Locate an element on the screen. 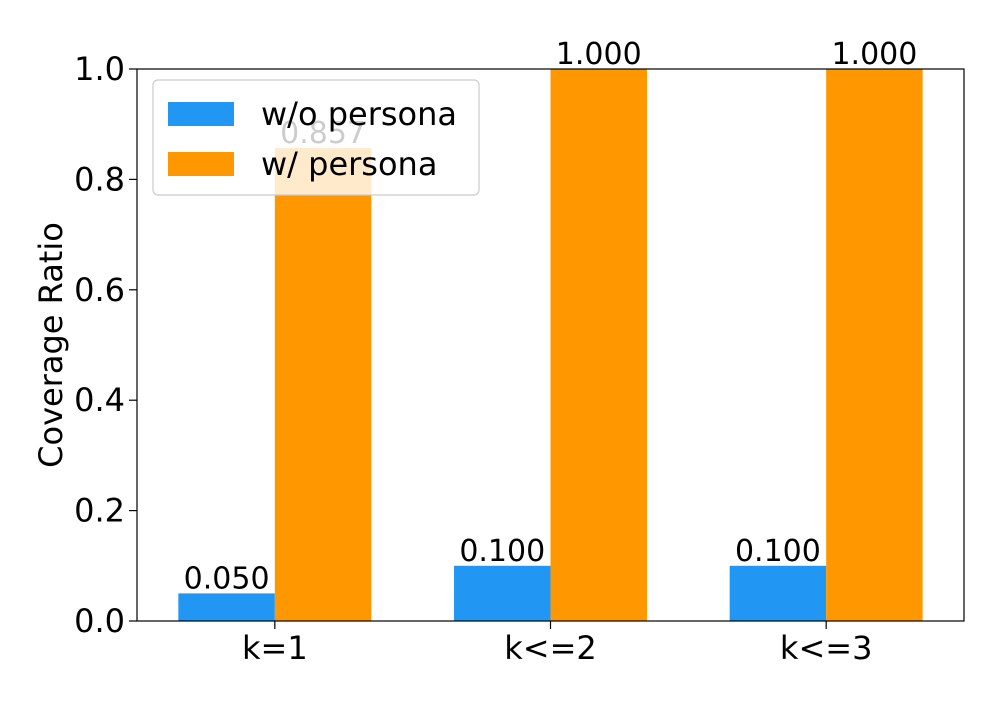  x-axis: k=1 k<=2 k<=3 is located at coordinates (557, 644).